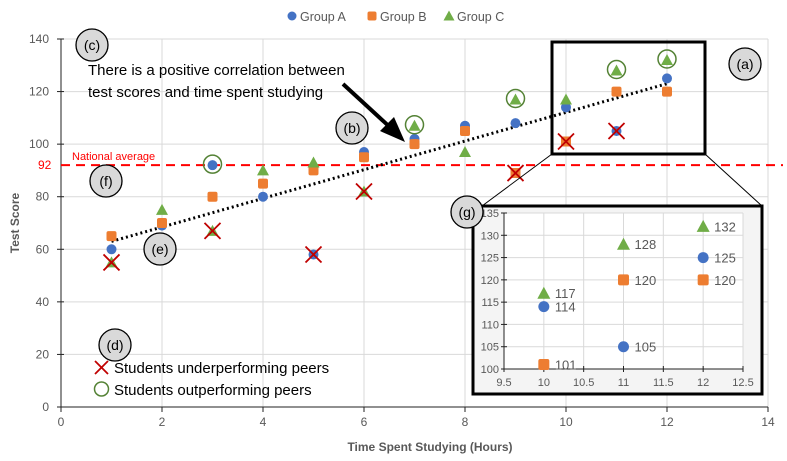 This screenshot has height=461, width=787. Describe the element at coordinates (429, 447) in the screenshot. I see `x-axis-label: Time Spent Studying (Hours)` at that location.